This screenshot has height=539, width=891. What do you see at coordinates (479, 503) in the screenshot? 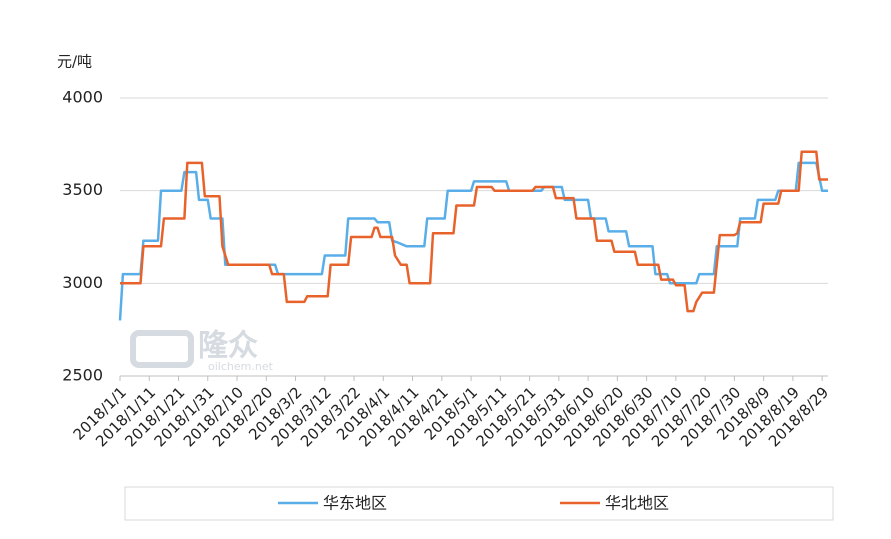
I see `legend-box` at bounding box center [479, 503].